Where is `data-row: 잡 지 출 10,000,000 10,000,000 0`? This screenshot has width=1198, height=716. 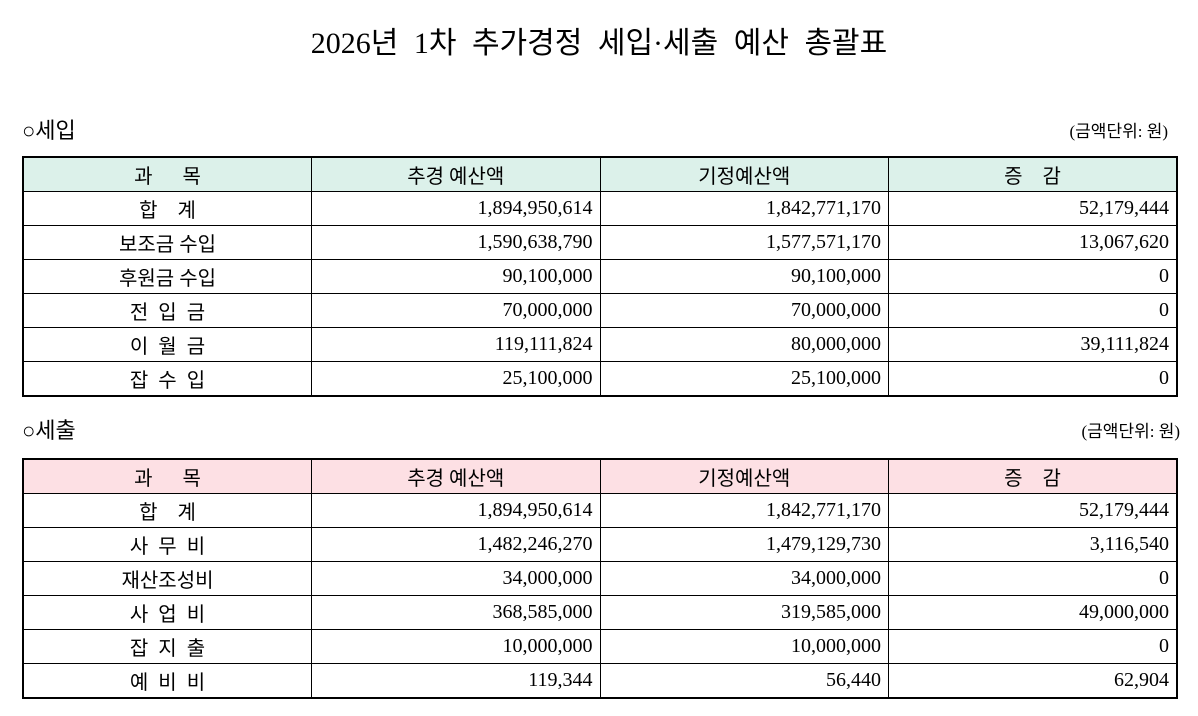
data-row: 잡 지 출 10,000,000 10,000,000 0 is located at coordinates (600, 646).